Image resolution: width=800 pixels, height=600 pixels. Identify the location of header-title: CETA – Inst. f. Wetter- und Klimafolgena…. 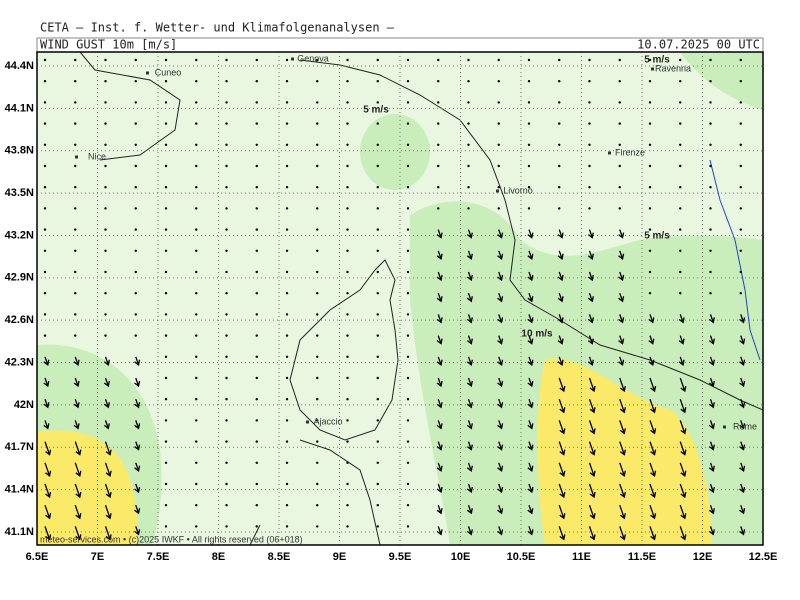
(217, 28).